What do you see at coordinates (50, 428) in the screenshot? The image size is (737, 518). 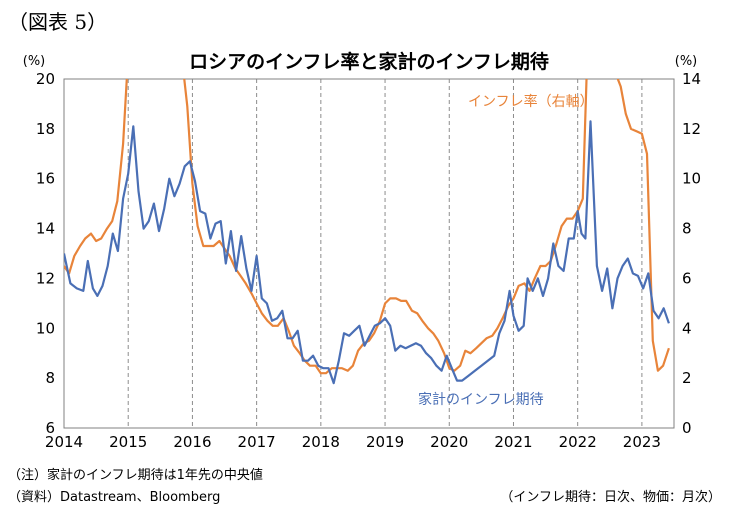 I see `left-tick-label: 6` at bounding box center [50, 428].